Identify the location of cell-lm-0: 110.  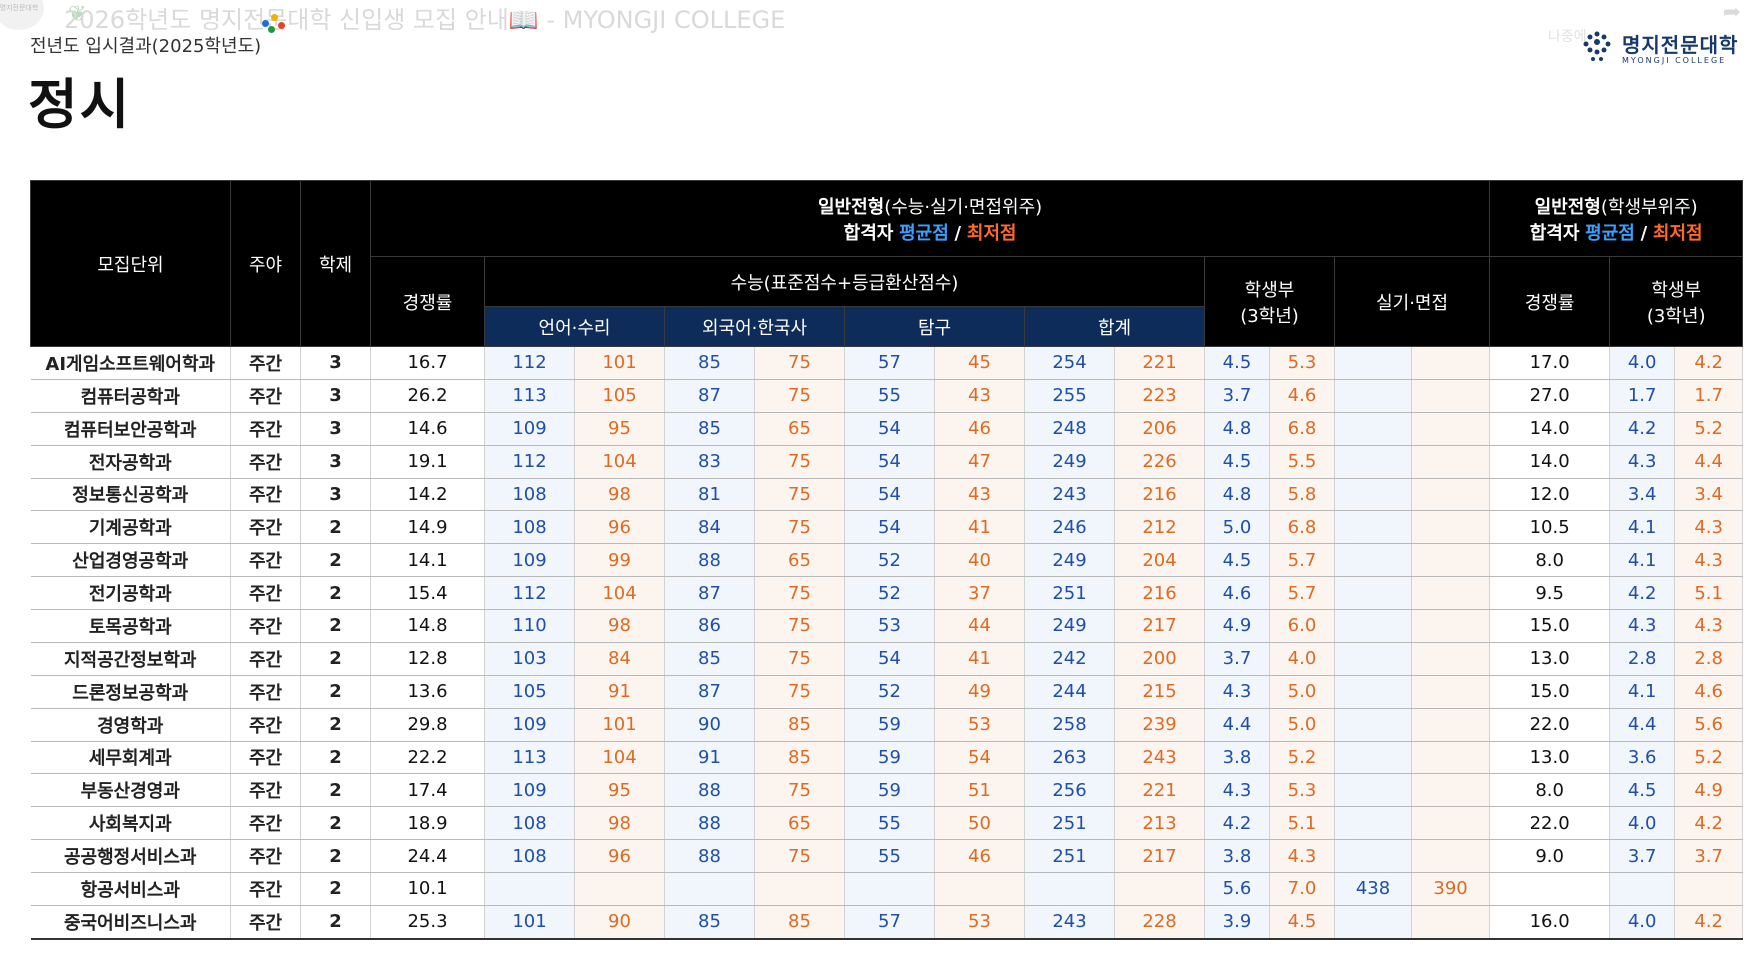
(529, 626).